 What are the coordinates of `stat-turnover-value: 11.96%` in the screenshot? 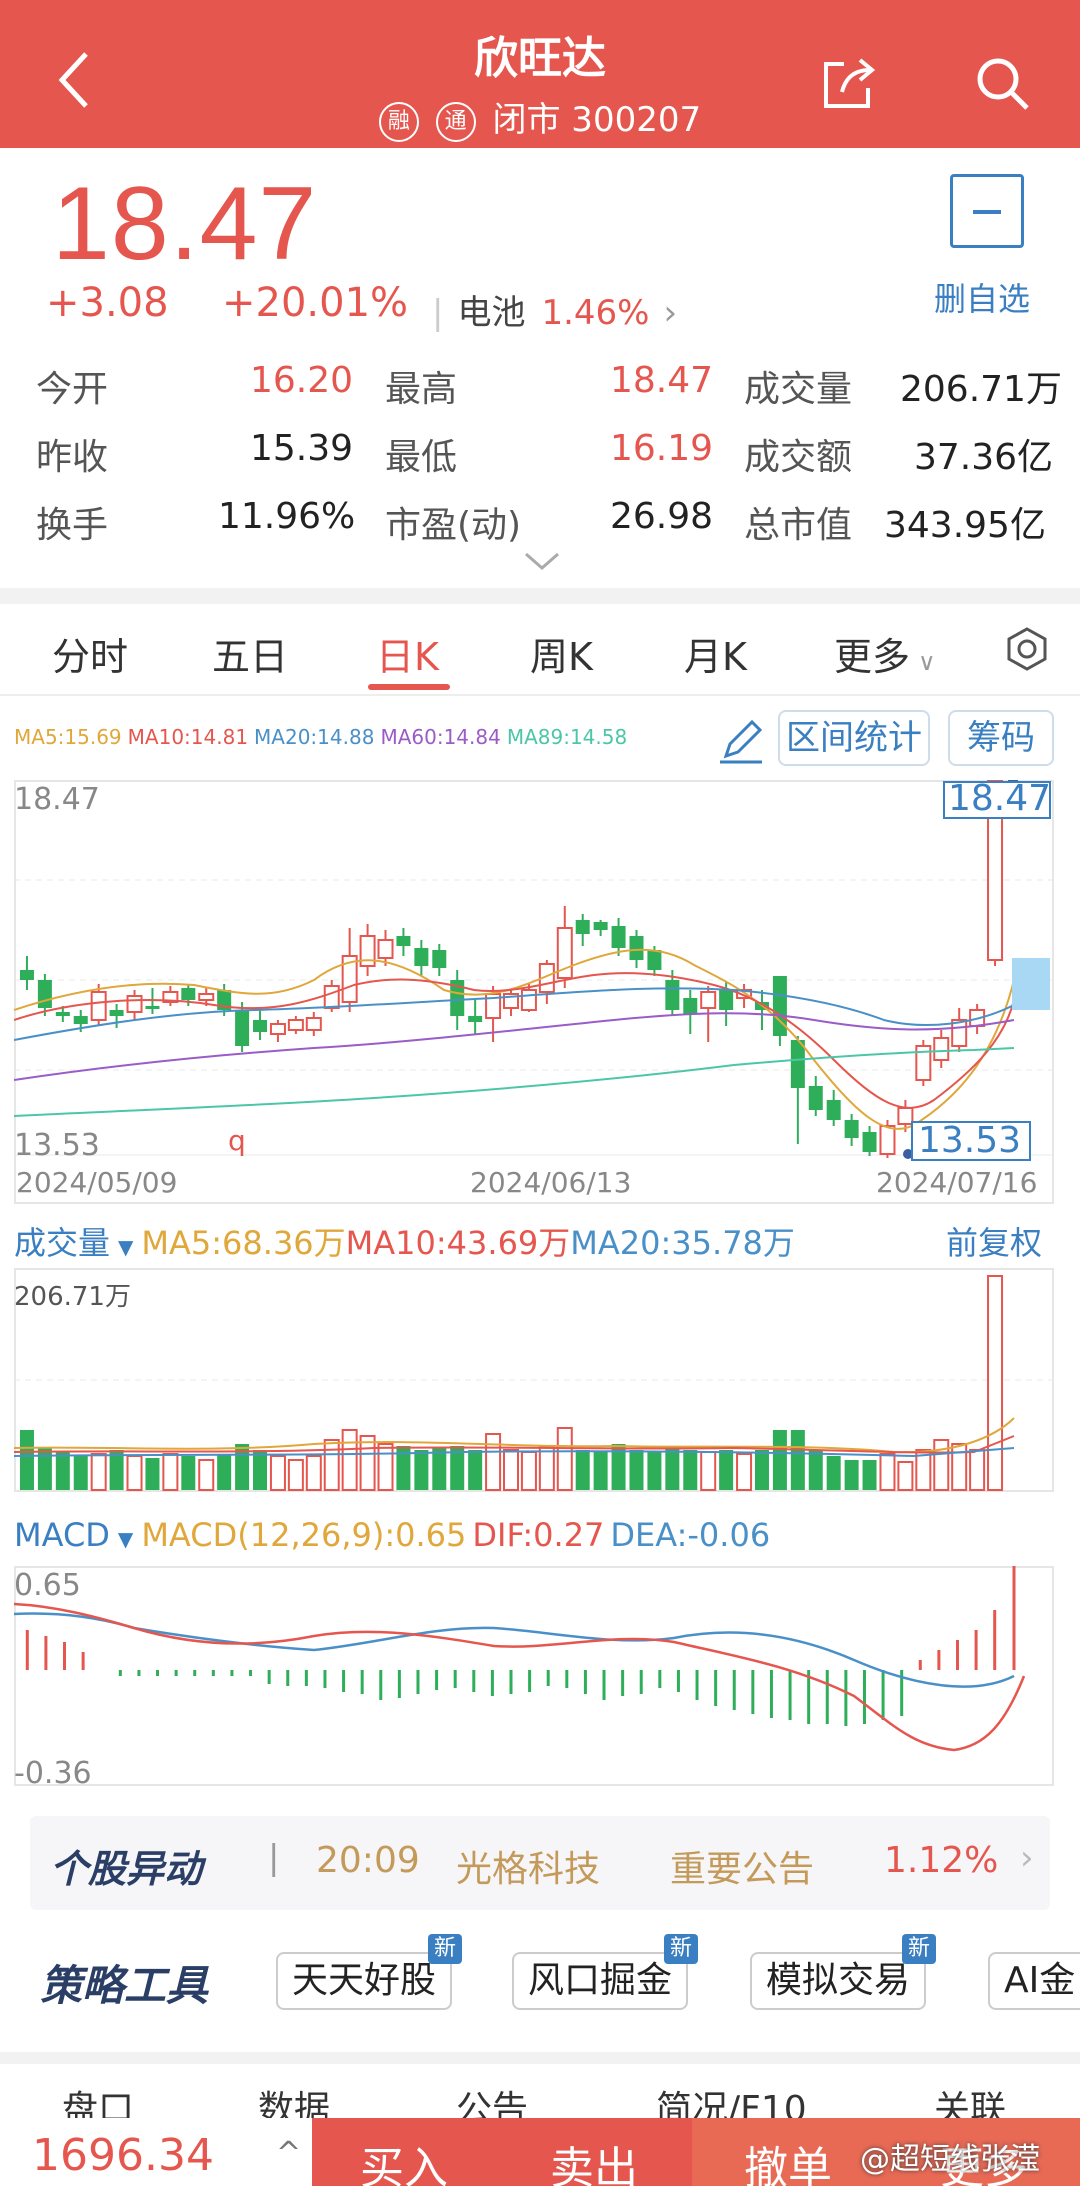 It's located at (287, 516).